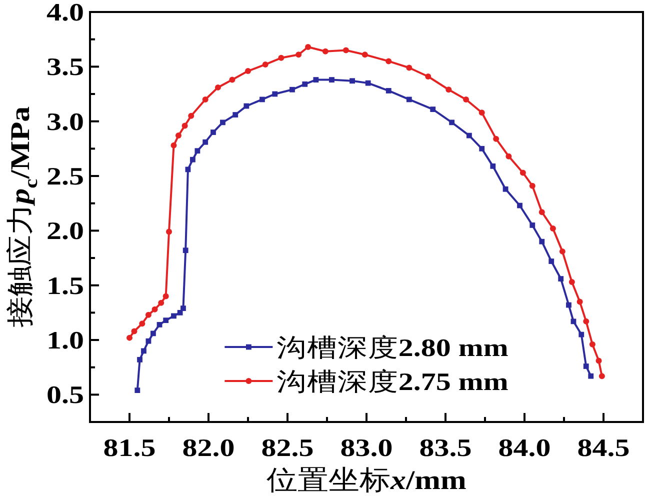 The image size is (646, 496). What do you see at coordinates (65, 66) in the screenshot?
I see `y-tick-label: 3.5` at bounding box center [65, 66].